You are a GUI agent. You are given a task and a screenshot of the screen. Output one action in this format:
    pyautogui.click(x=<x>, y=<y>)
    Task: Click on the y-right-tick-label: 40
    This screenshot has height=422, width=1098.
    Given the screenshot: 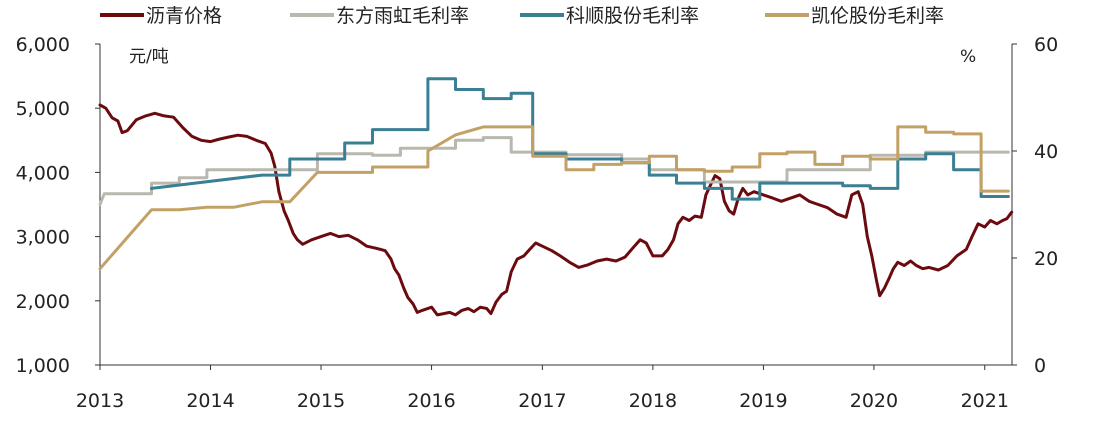 What is the action you would take?
    pyautogui.click(x=1046, y=152)
    